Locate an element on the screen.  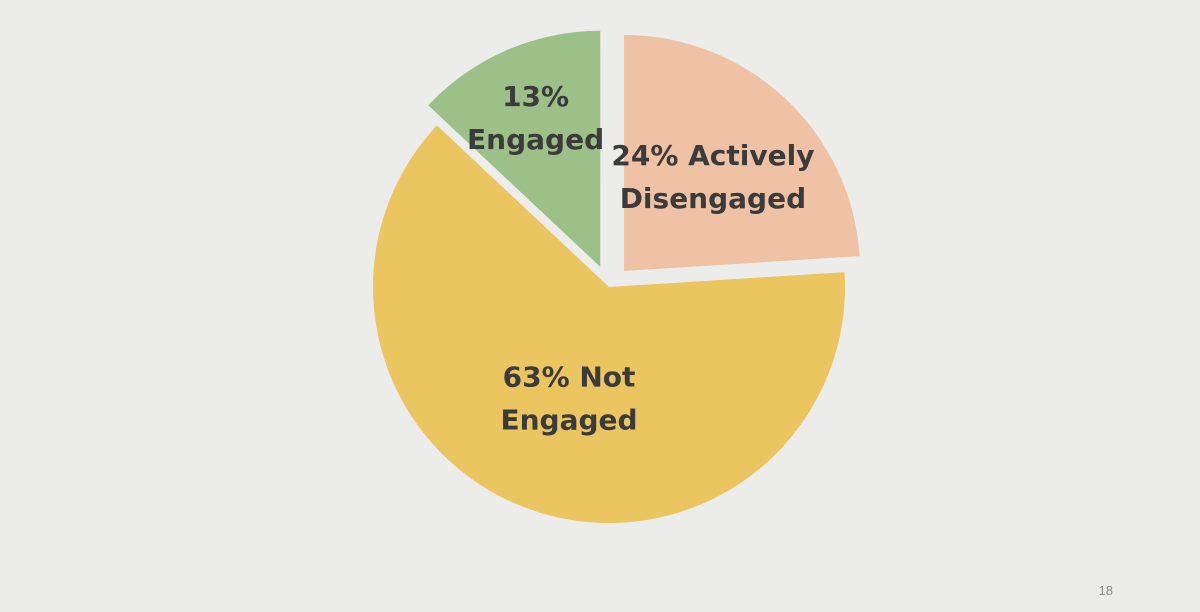
pie-slice-actively-disengaged is located at coordinates (742, 152).